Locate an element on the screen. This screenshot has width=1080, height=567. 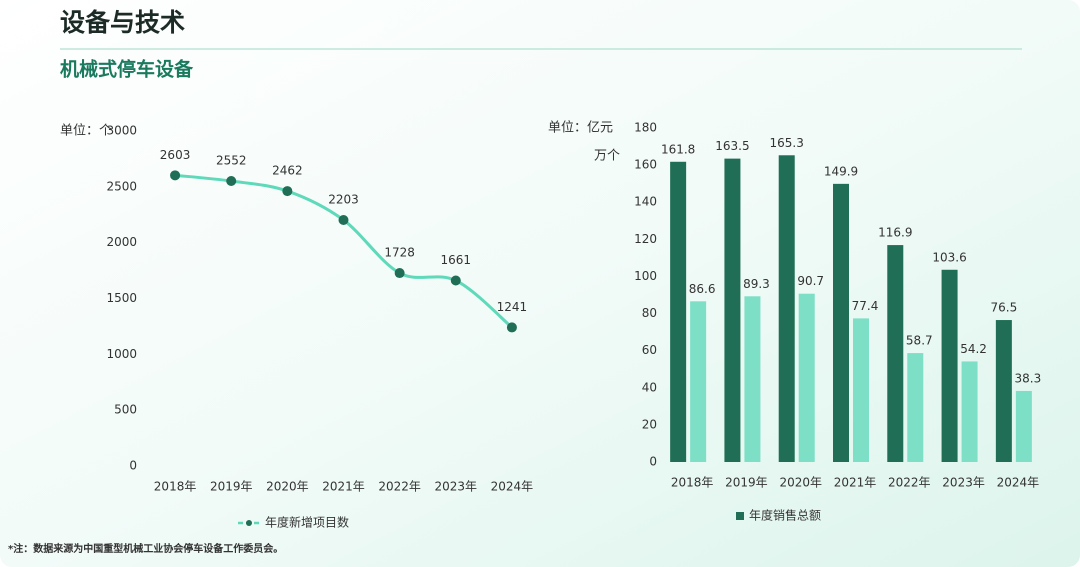
value-label: 2203 is located at coordinates (343, 199).